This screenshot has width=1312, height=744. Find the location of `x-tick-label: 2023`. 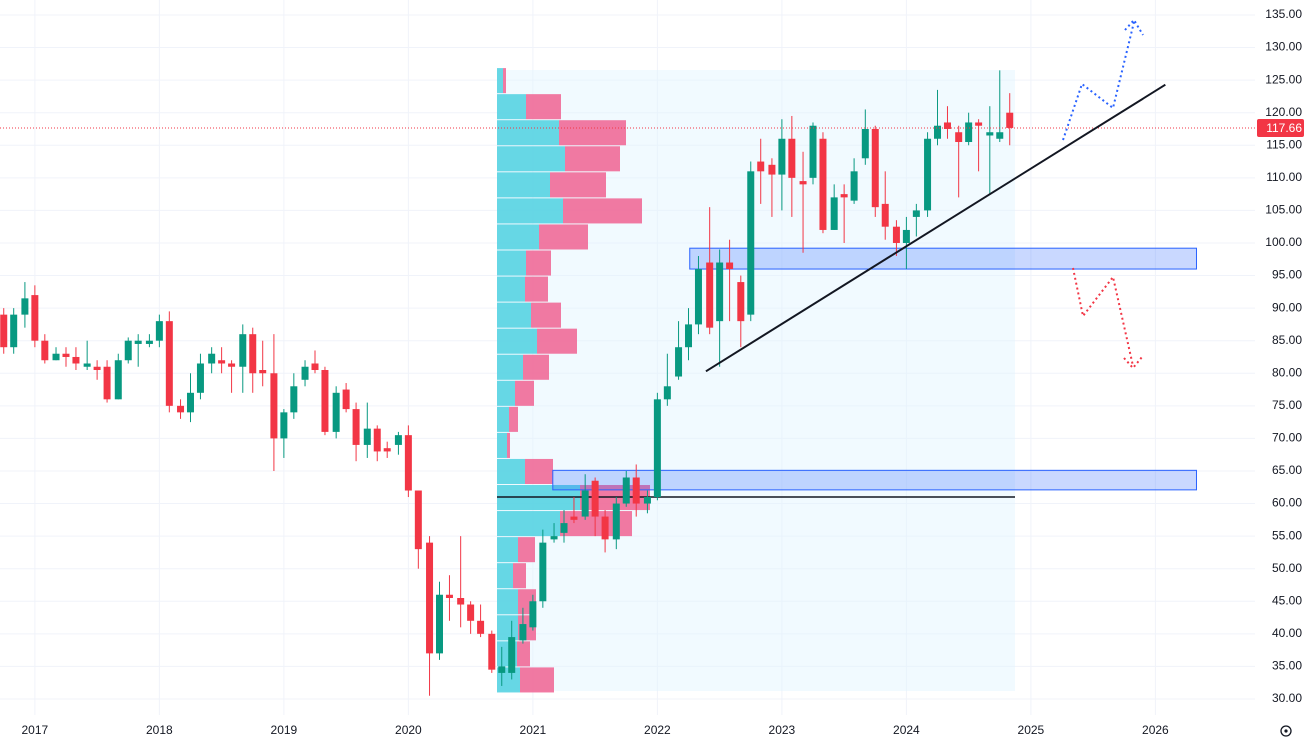

x-tick-label: 2023 is located at coordinates (782, 730).